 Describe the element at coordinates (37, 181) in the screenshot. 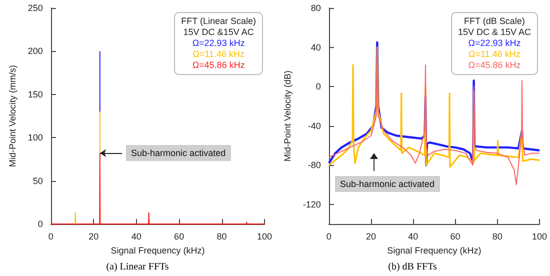

I see `y-tick-label: 50` at that location.